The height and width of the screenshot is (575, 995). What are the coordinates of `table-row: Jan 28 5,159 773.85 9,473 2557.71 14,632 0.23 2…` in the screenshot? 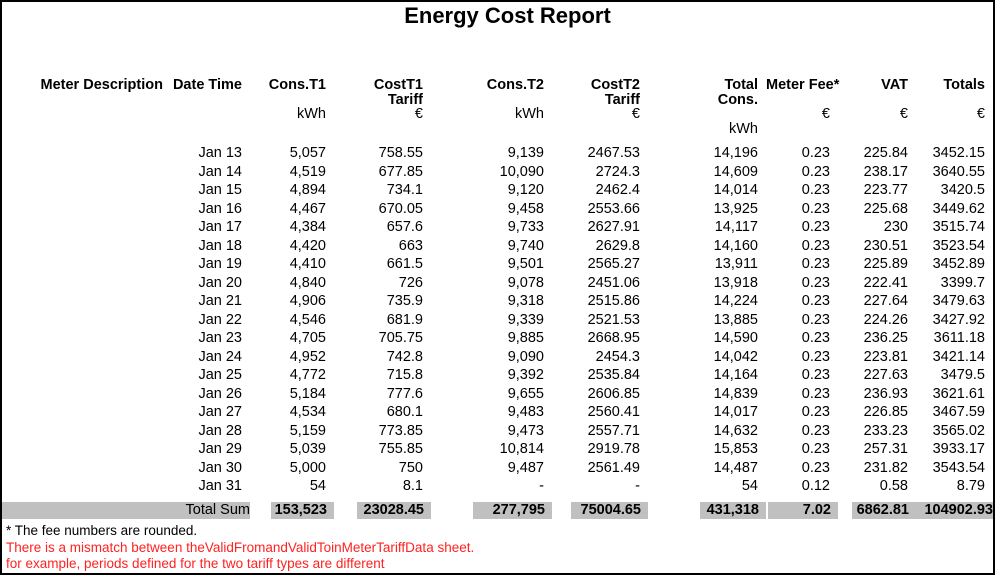 It's located at (497, 431).